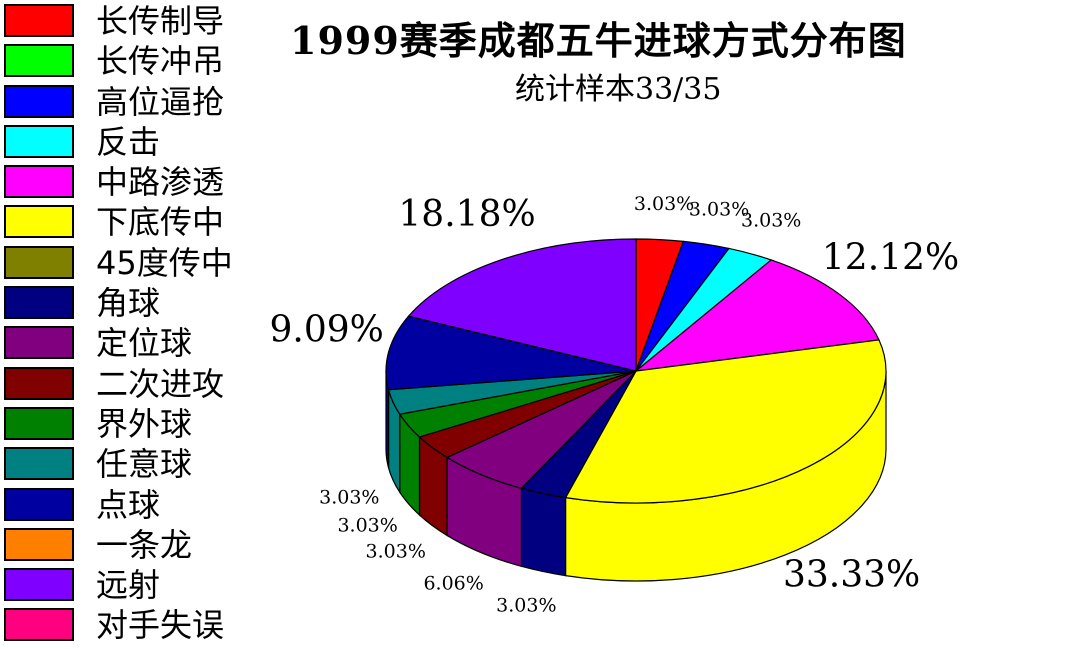  I want to click on legend-item: 定位球, so click(129, 344).